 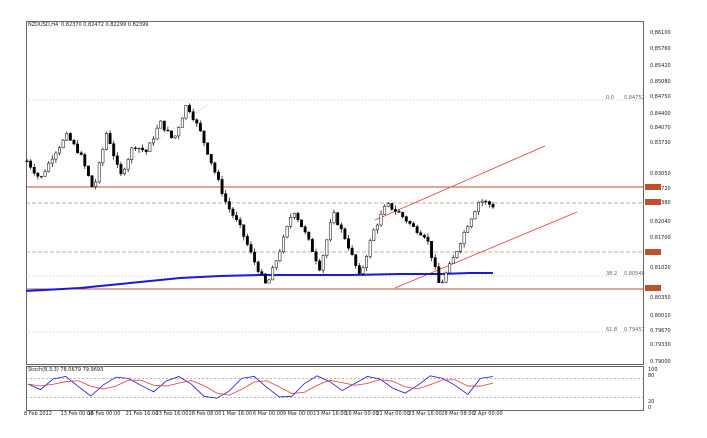 What do you see at coordinates (660, 268) in the screenshot?
I see `price-axis-label: 0.81020` at bounding box center [660, 268].